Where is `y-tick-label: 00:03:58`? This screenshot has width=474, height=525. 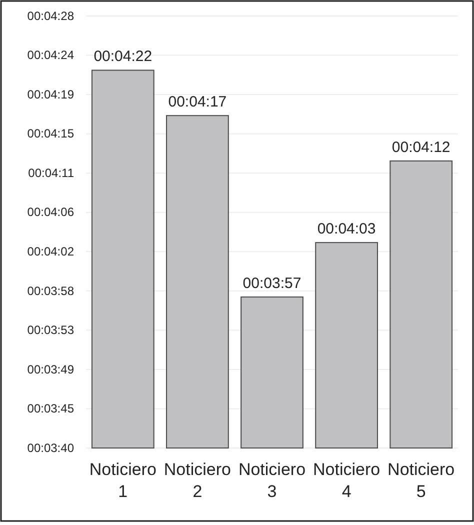
y-tick-label: 00:03:58 is located at coordinates (50, 291).